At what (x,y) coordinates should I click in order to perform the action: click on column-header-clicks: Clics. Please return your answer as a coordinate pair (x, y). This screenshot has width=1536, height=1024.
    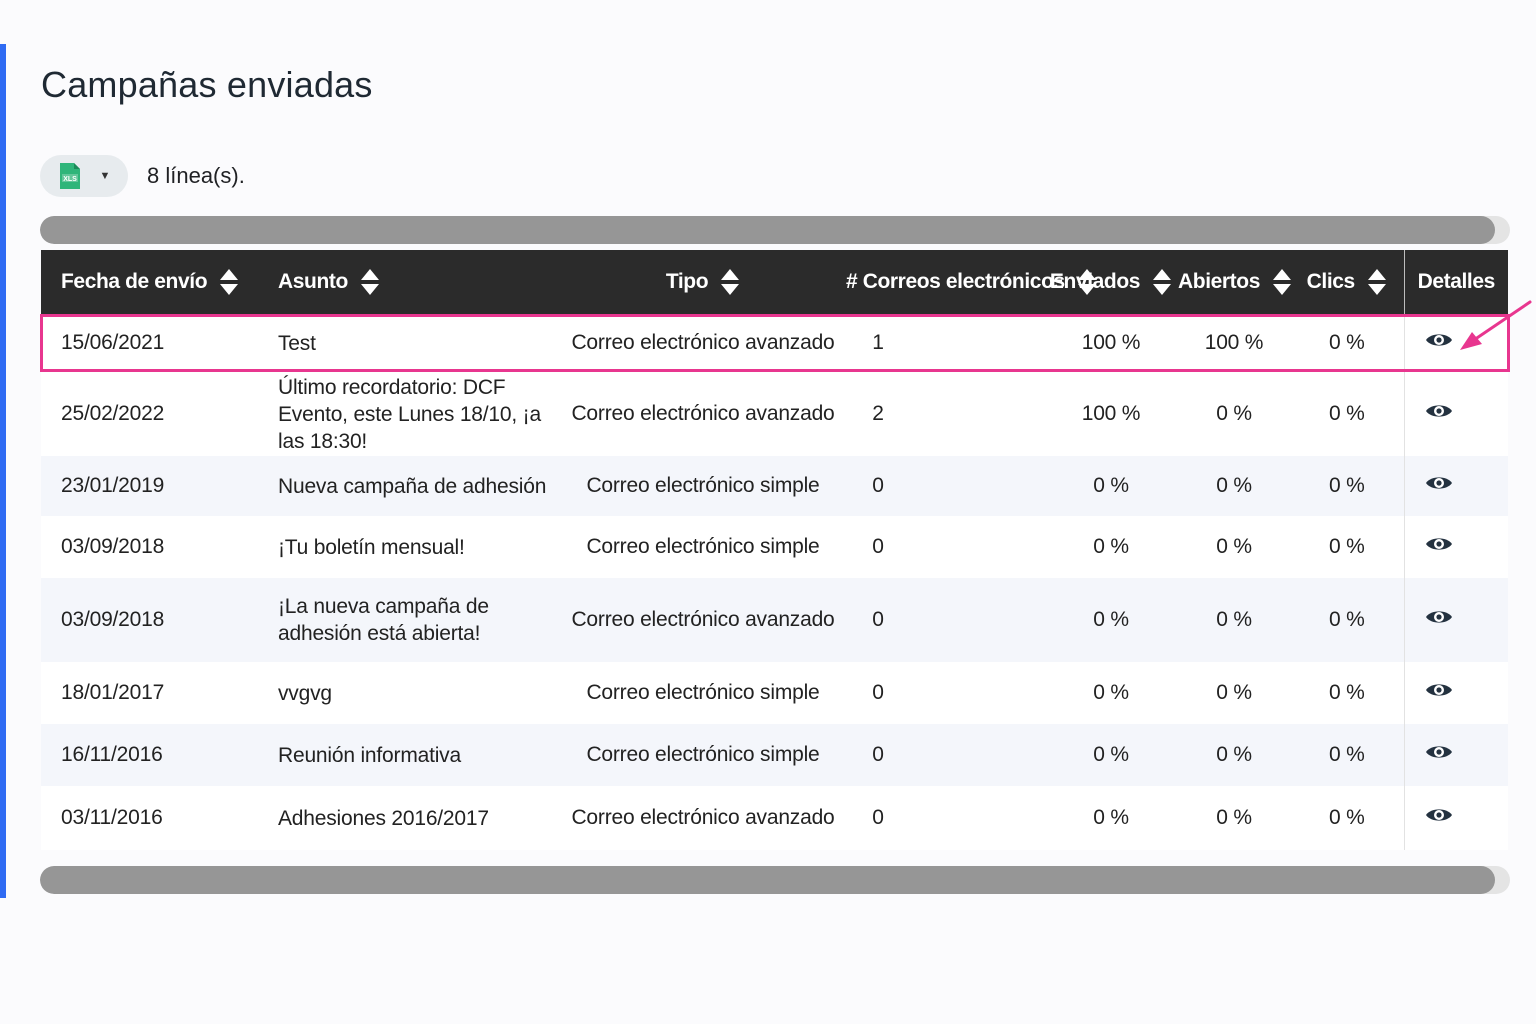
    Looking at the image, I should click on (1347, 282).